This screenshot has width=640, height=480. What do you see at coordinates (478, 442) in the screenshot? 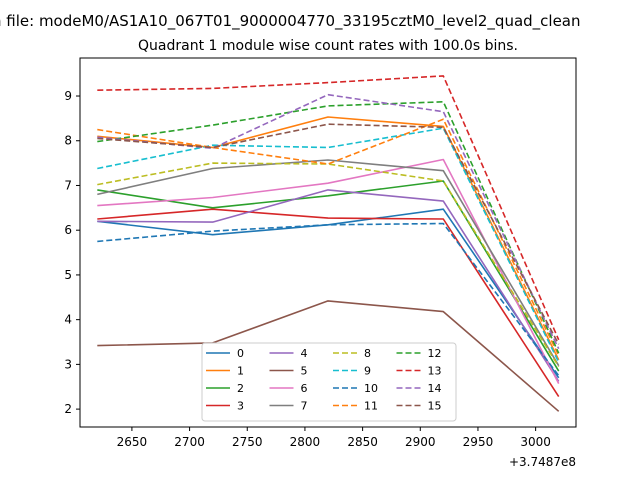
I see `x-tick-label: 2950` at bounding box center [478, 442].